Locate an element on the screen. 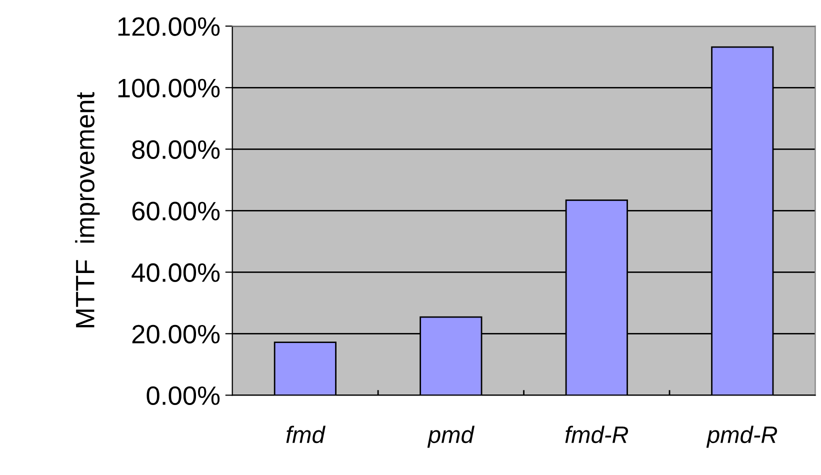 This screenshot has width=821, height=475. y-tick-label: 0.00% is located at coordinates (183, 396).